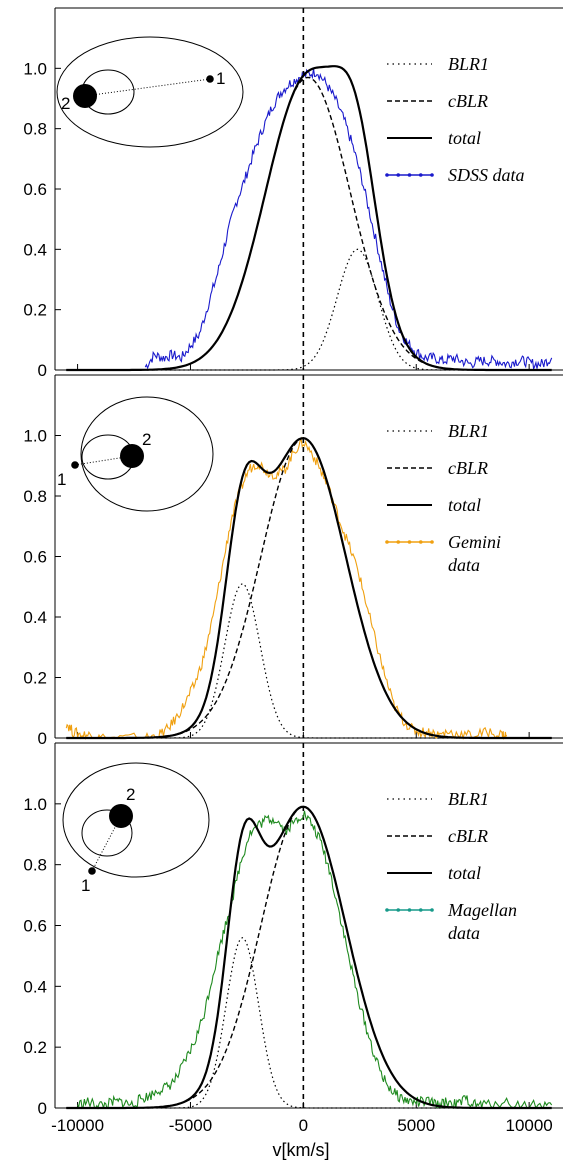 The width and height of the screenshot is (563, 1162). What do you see at coordinates (303, 1125) in the screenshot?
I see `x-tick-label: 0` at bounding box center [303, 1125].